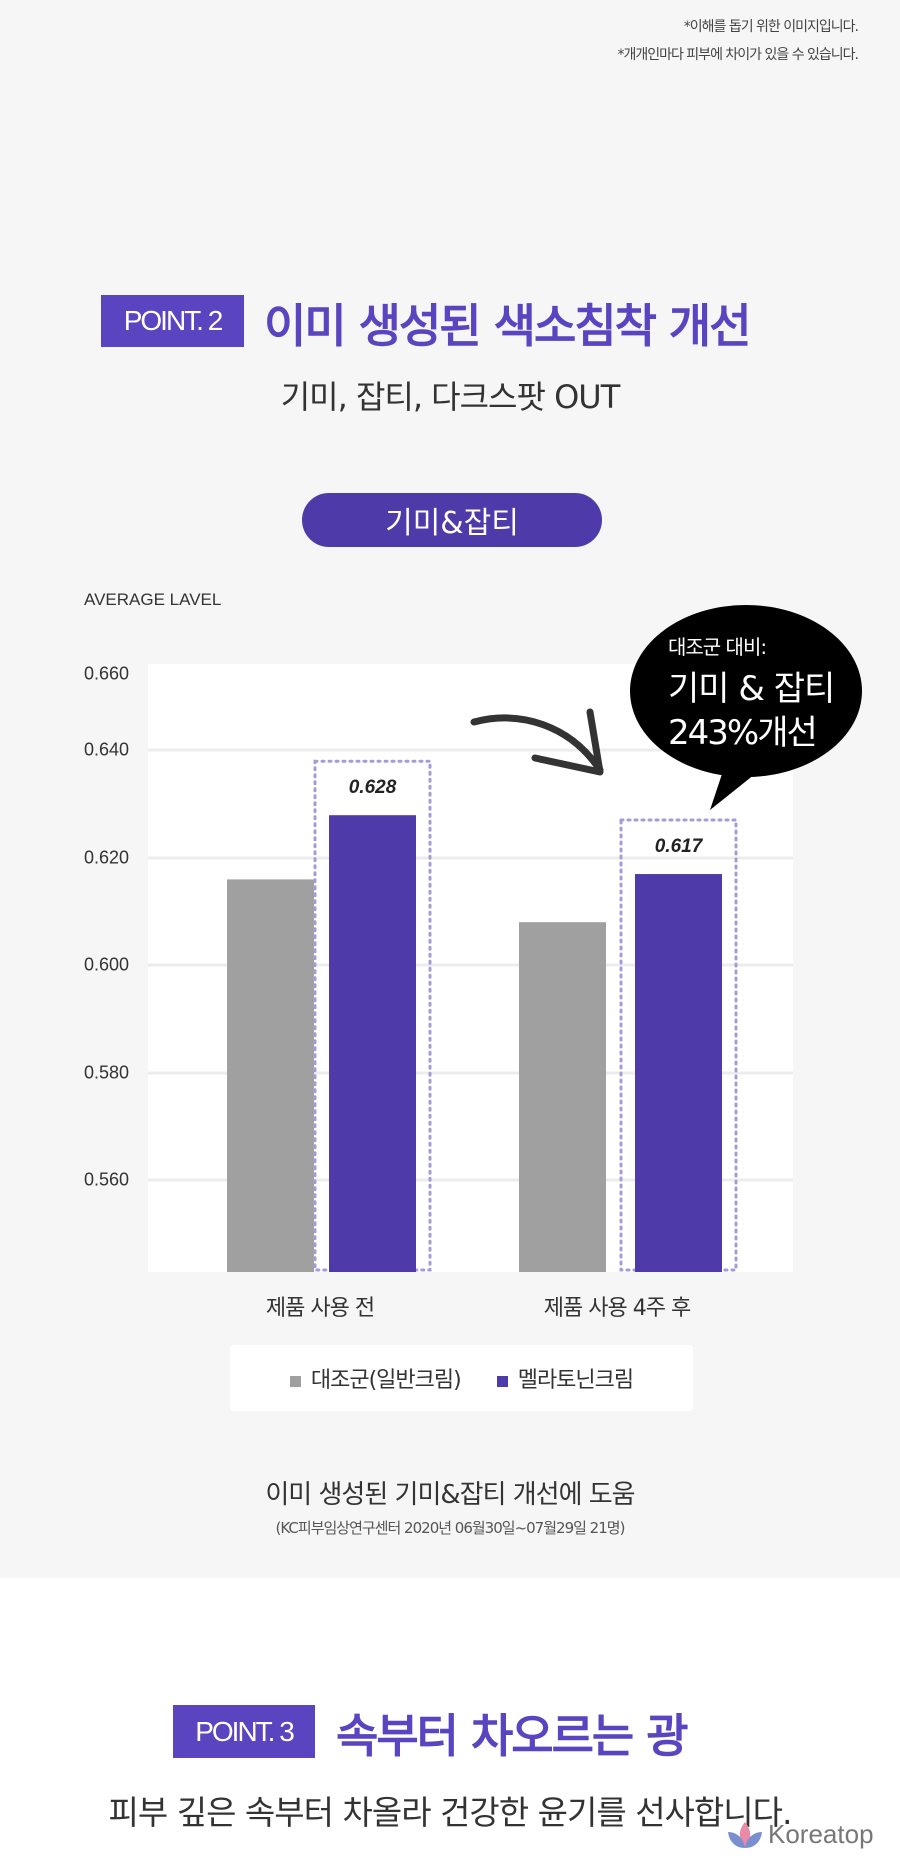 Image resolution: width=900 pixels, height=1863 pixels. I want to click on point2-subtitle: 기미, 잡티, 다크스팟 OUT, so click(450, 397).